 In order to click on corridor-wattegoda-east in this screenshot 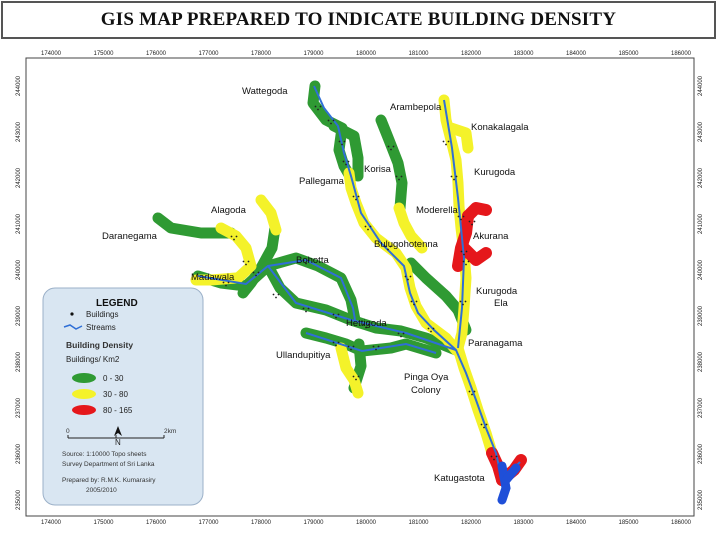, I will do `click(346, 151)`.